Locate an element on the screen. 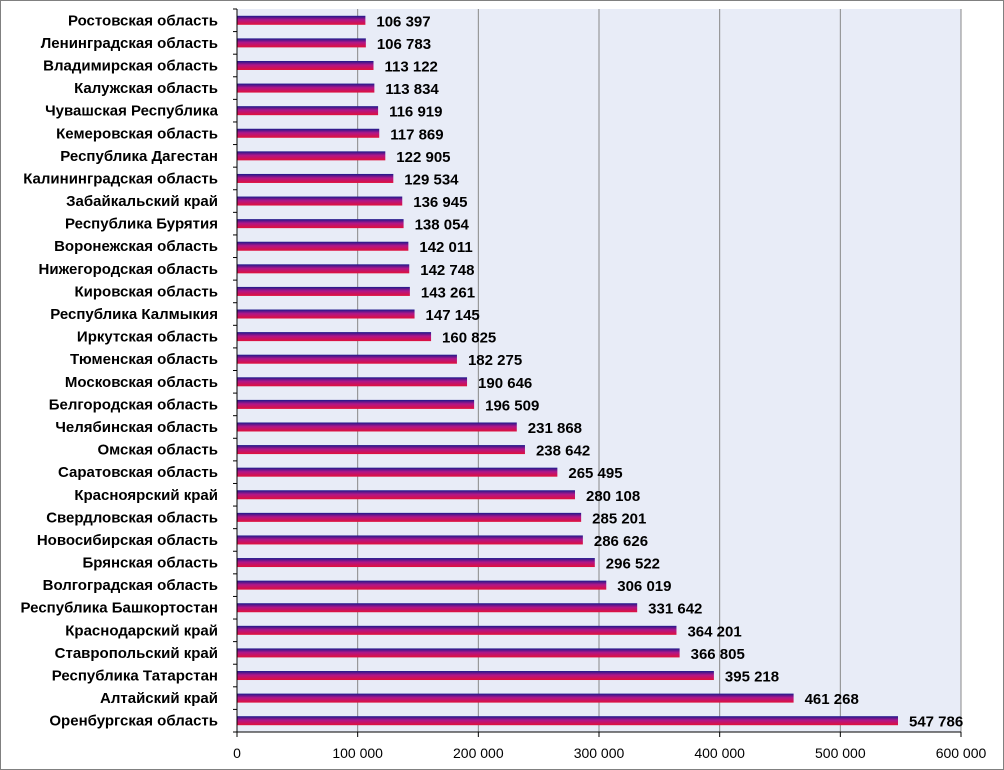 This screenshot has width=1004, height=770. data-label: 196 509 is located at coordinates (512, 405).